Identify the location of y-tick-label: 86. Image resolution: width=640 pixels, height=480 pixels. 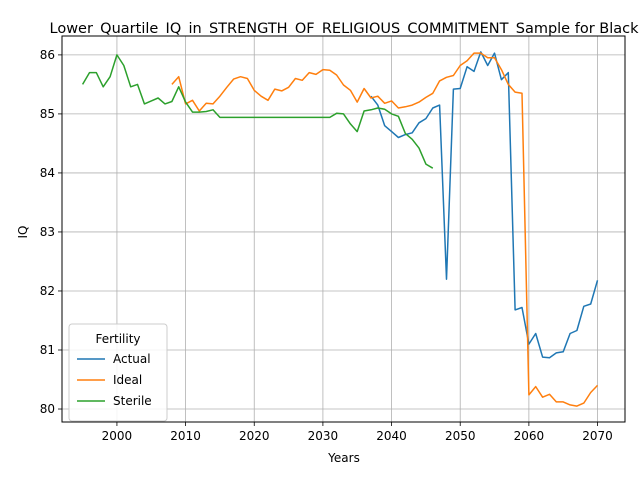
(47, 55).